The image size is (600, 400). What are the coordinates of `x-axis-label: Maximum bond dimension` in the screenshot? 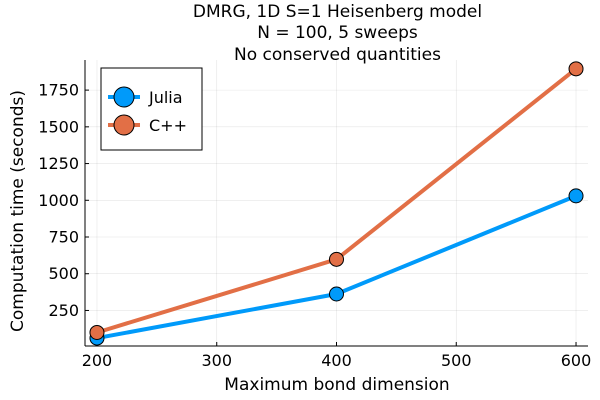 It's located at (336, 385).